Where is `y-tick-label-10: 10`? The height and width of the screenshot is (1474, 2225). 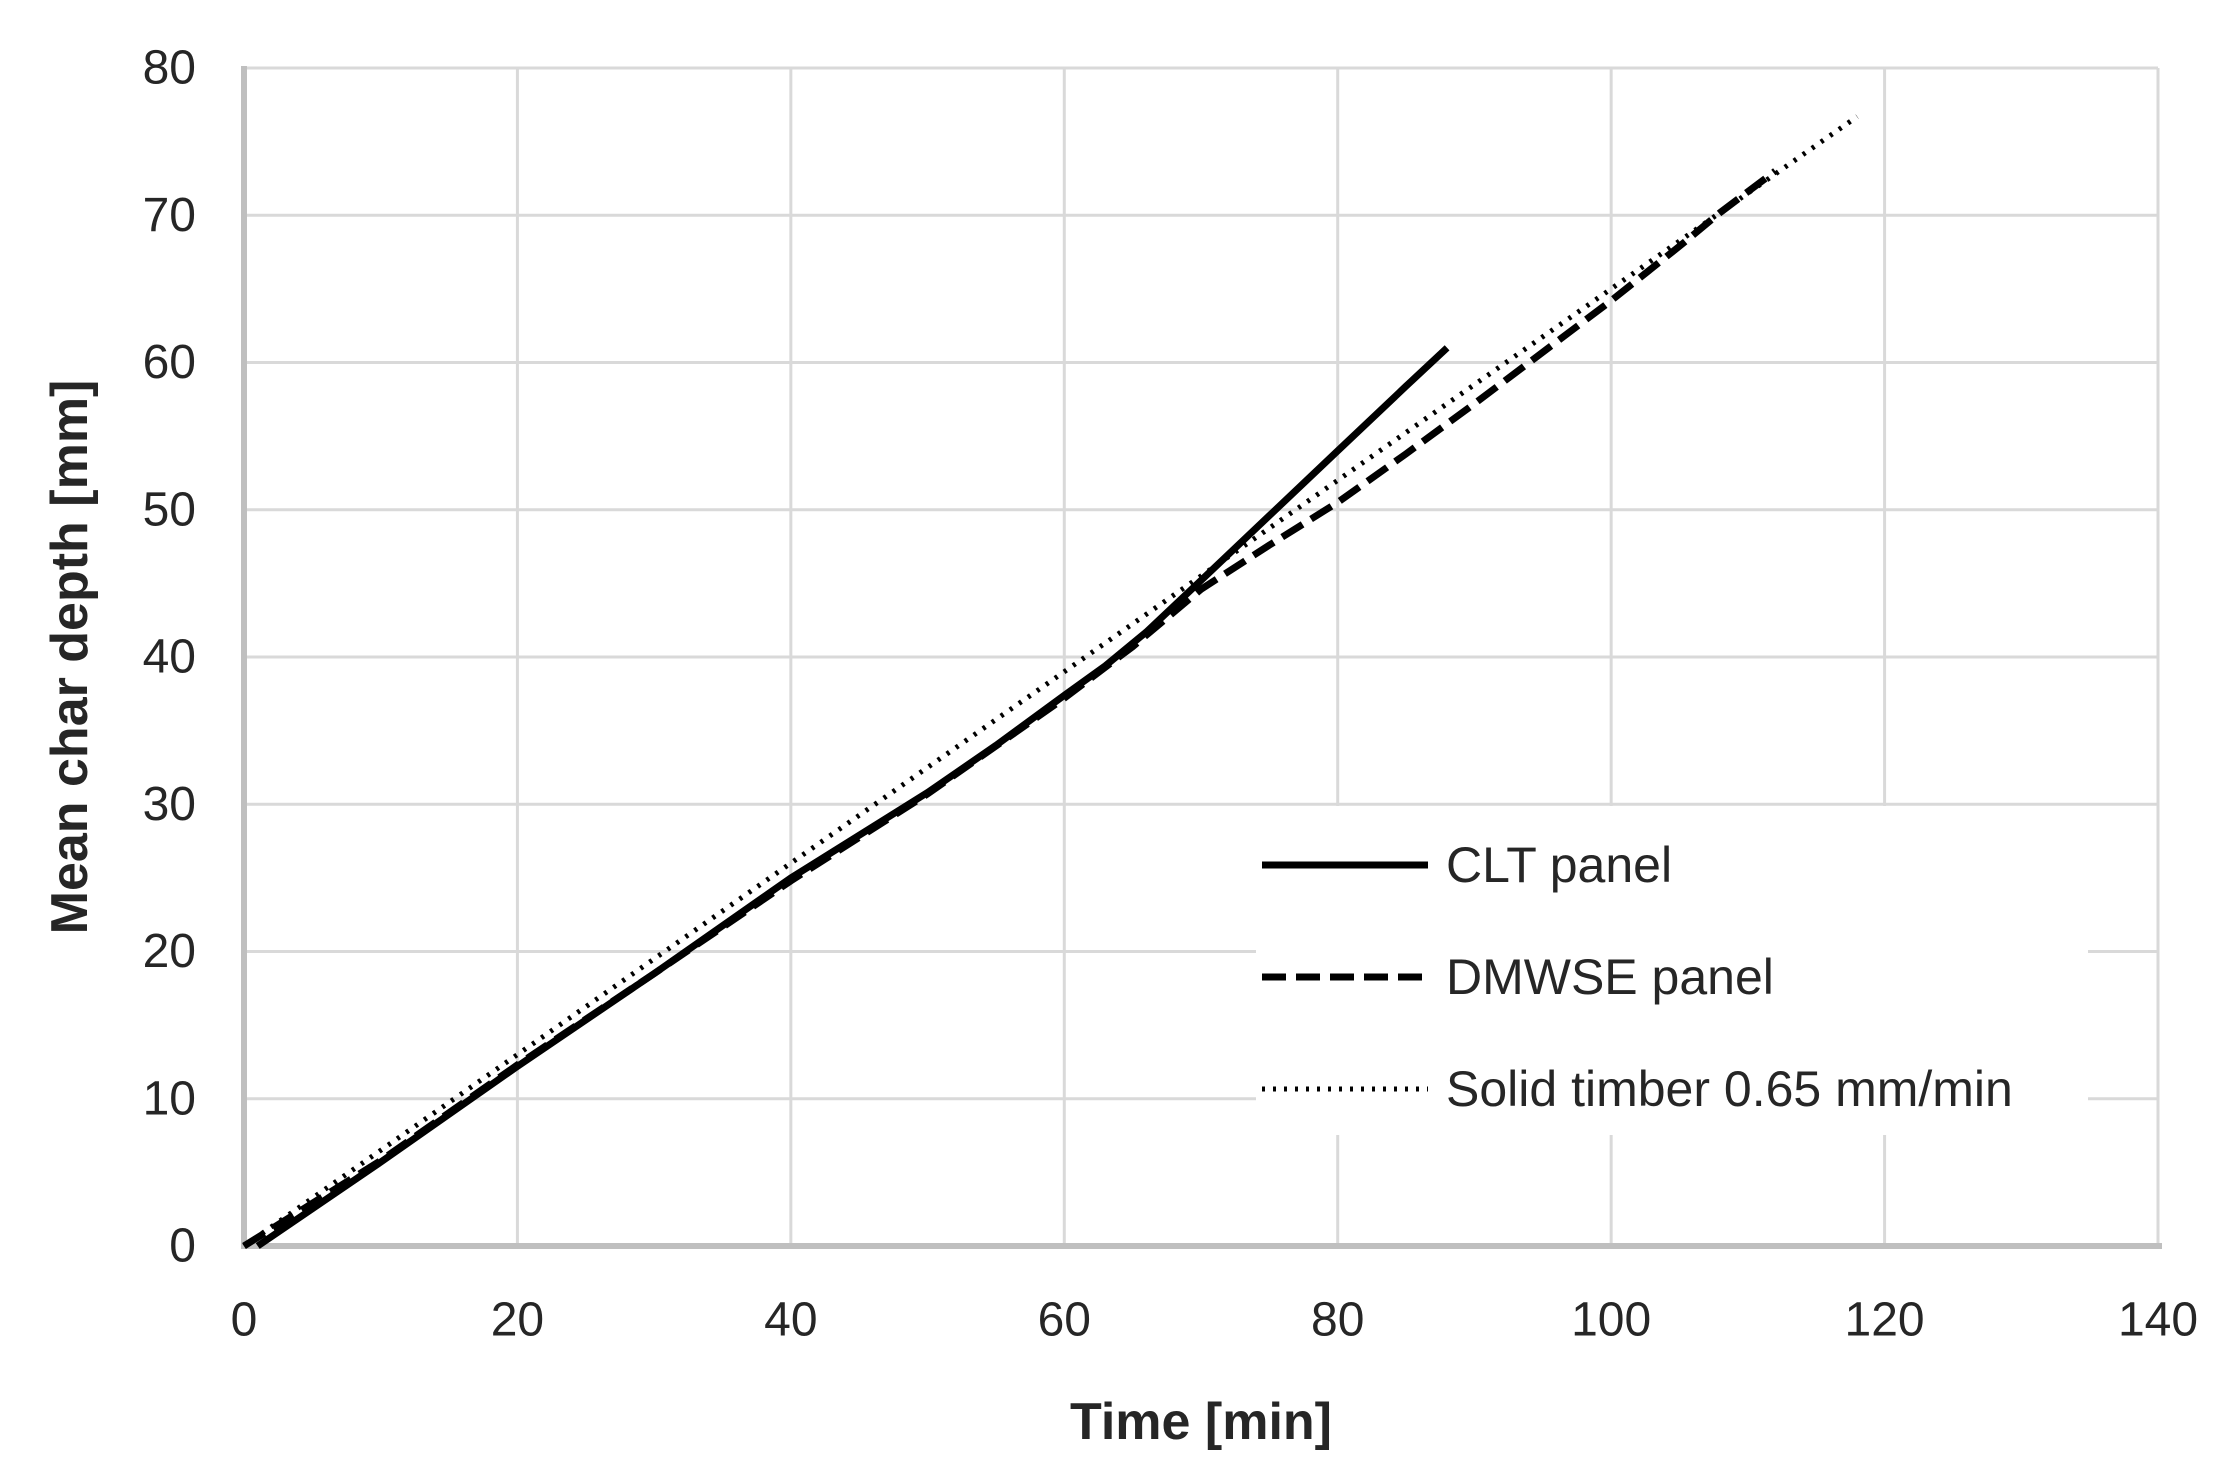 y-tick-label-10: 10 is located at coordinates (169, 1098).